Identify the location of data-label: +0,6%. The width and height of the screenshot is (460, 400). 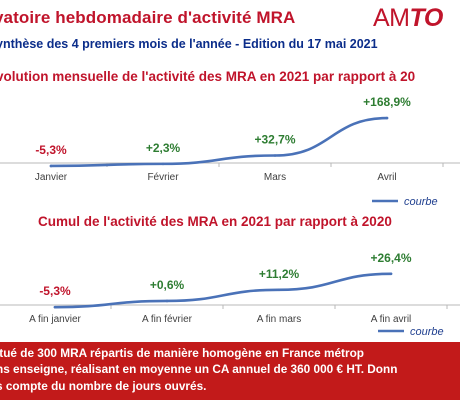
(167, 285).